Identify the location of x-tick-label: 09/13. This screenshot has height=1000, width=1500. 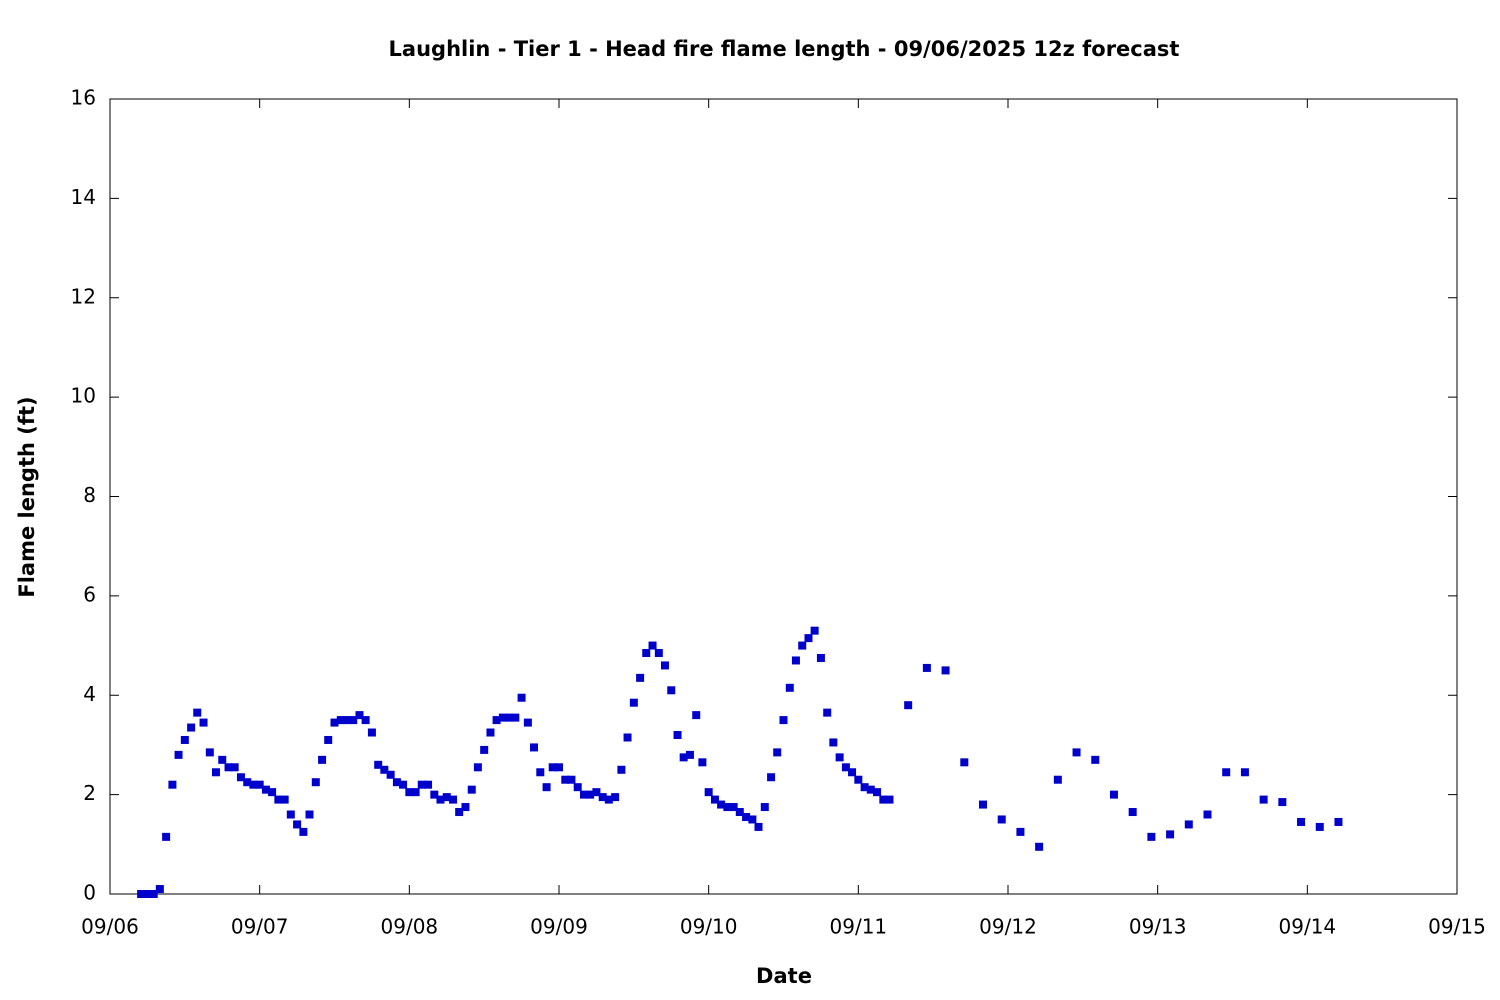
(1158, 927).